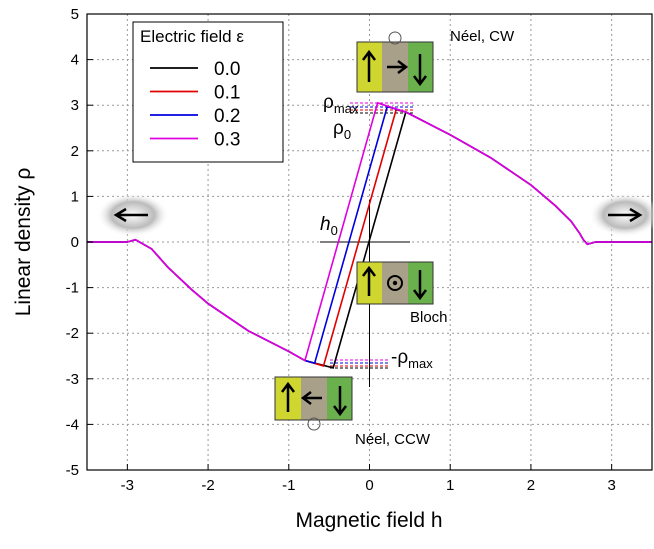 The image size is (654, 549). I want to click on x-tick-label: -2, so click(207, 485).